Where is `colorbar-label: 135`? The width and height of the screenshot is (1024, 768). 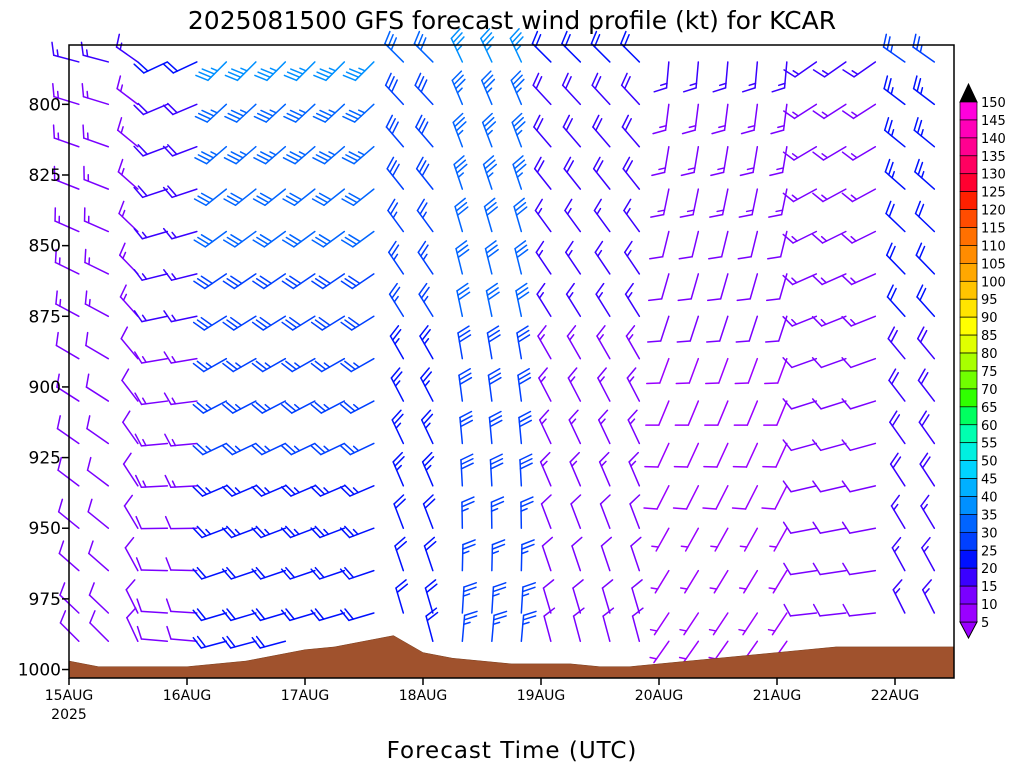
colorbar-label: 135 is located at coordinates (993, 157).